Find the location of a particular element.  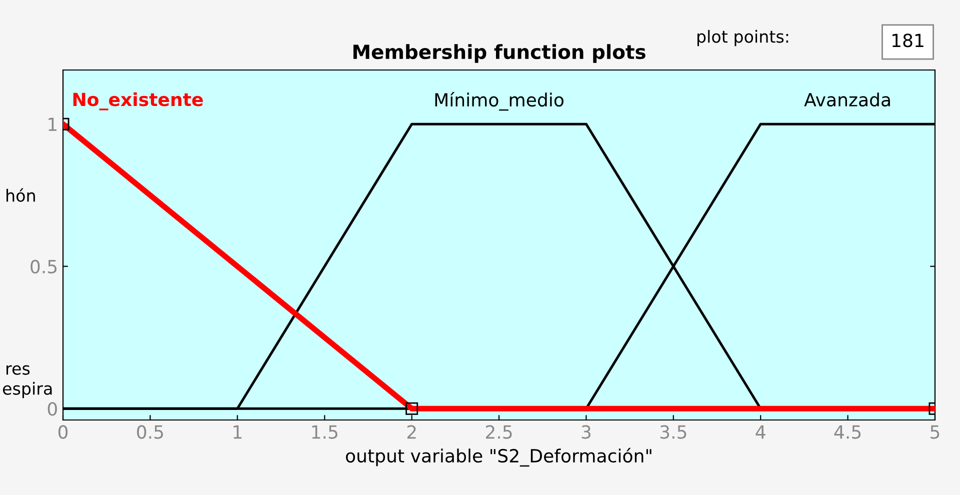

text: espira is located at coordinates (27, 390).